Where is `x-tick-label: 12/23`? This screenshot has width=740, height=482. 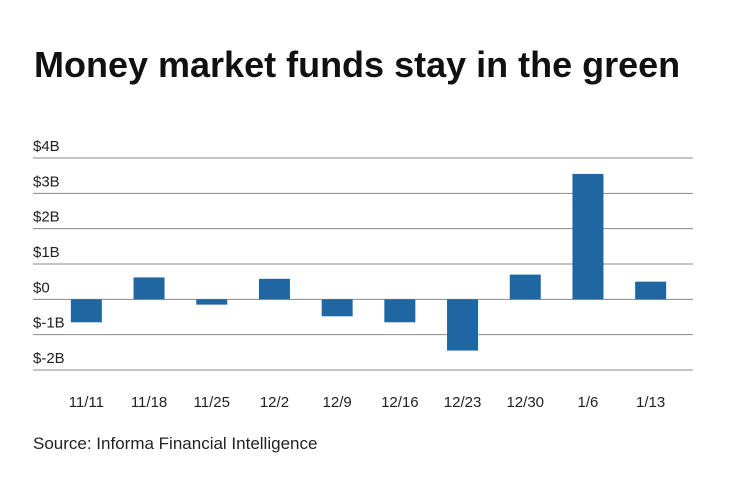
x-tick-label: 12/23 is located at coordinates (463, 402).